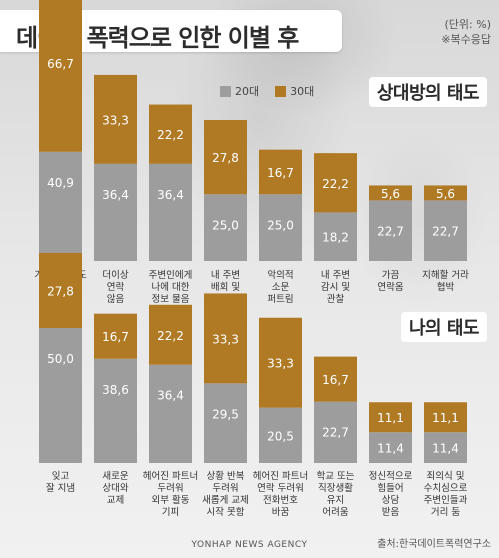  What do you see at coordinates (434, 544) in the screenshot?
I see `source-credit: 출처:한국데이트폭력연구소` at bounding box center [434, 544].